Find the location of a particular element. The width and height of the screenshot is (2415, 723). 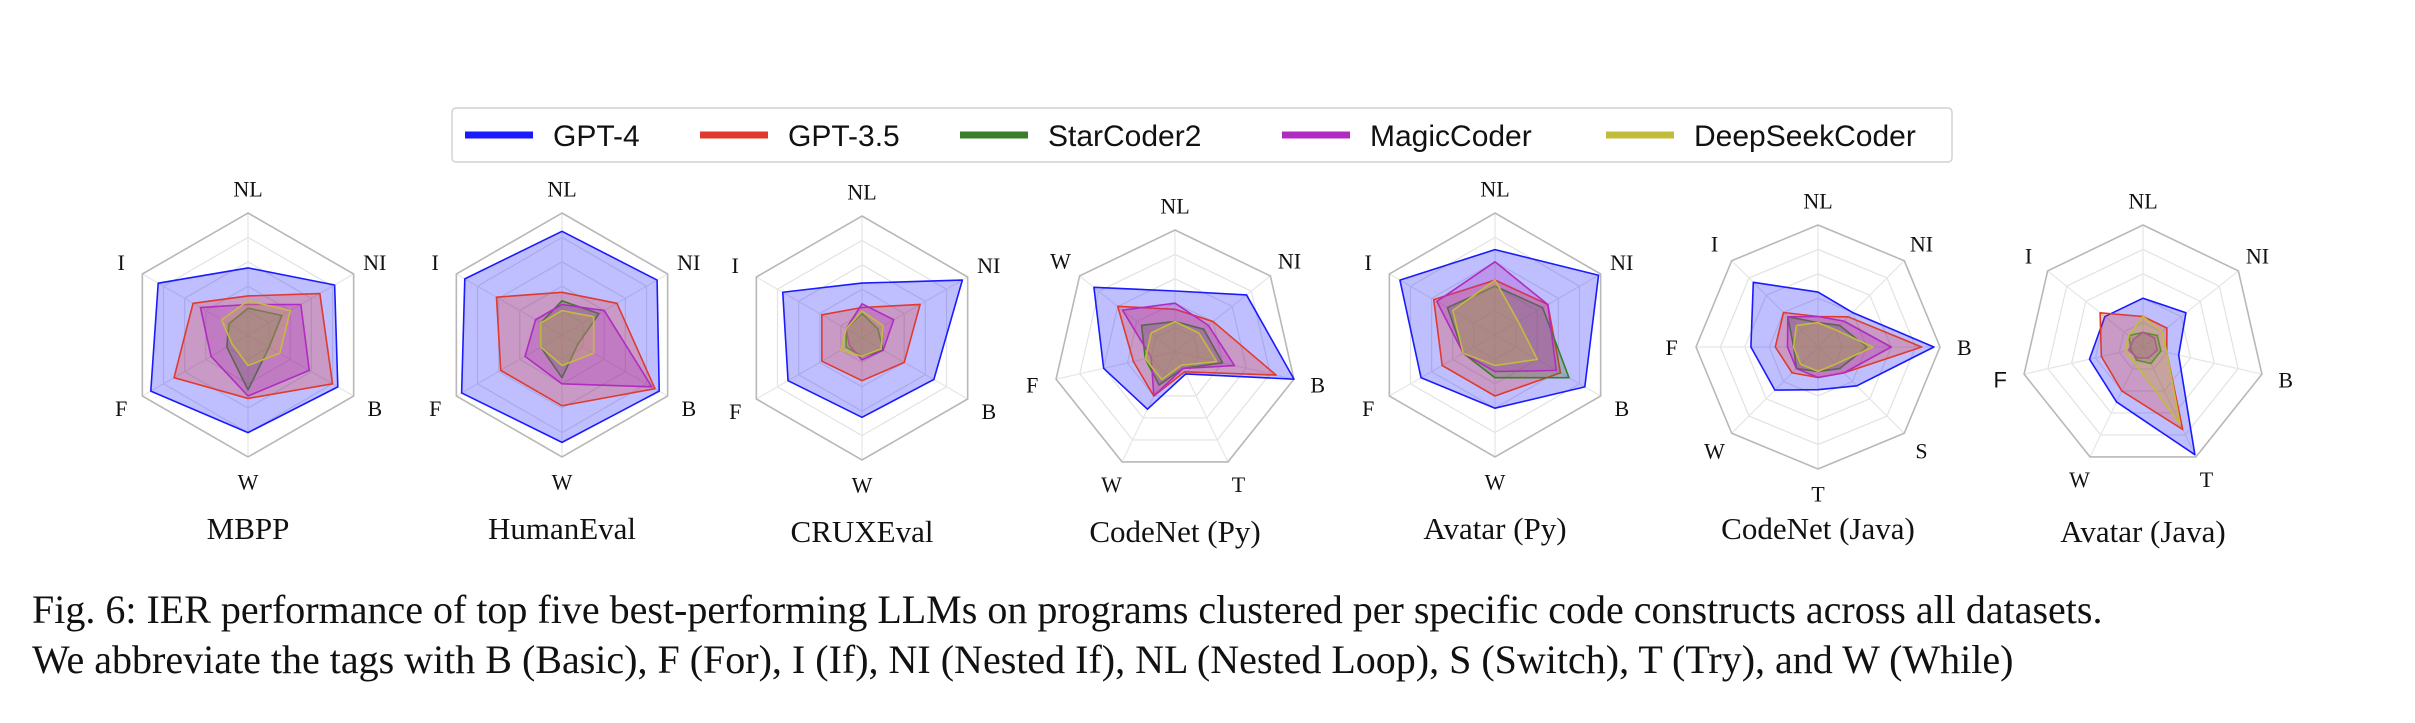

legend-entry: MagicCoder is located at coordinates (1407, 136).